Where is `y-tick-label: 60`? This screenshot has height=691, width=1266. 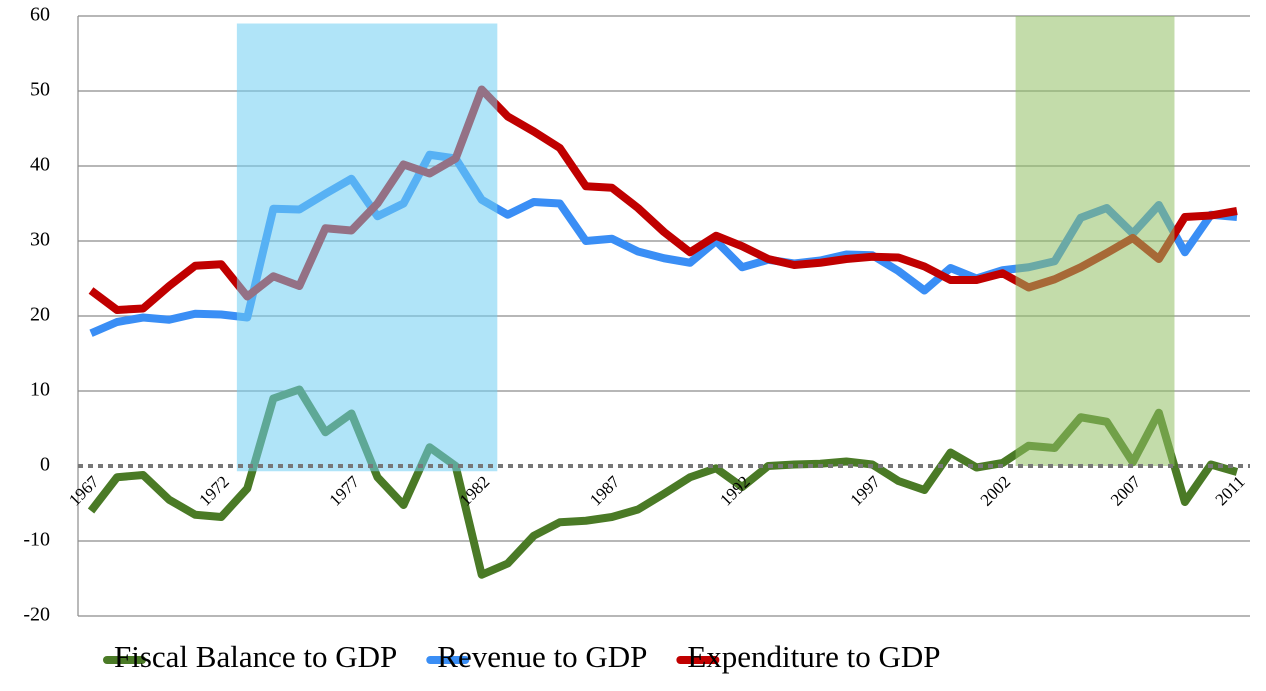
y-tick-label: 60 is located at coordinates (40, 15).